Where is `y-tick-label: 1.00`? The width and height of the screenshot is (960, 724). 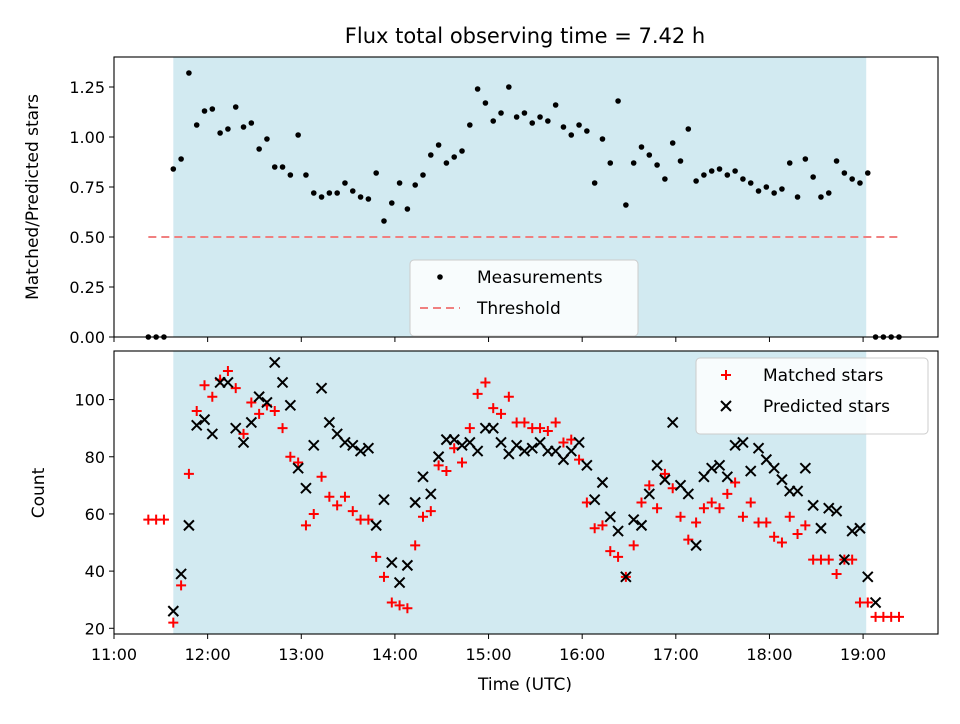
y-tick-label: 1.00 is located at coordinates (87, 137).